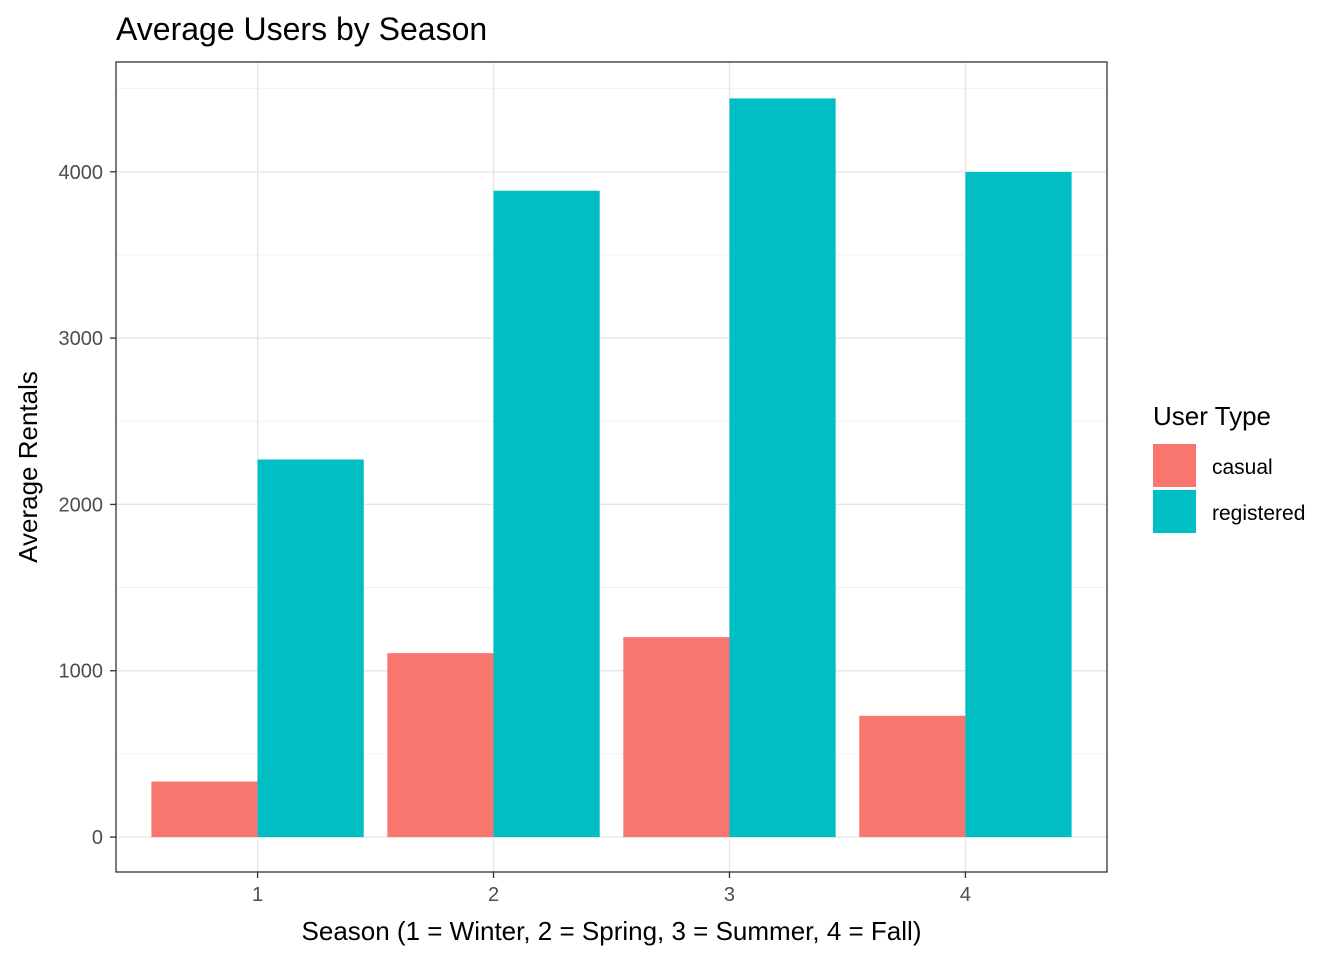  I want to click on y-tick-label: 2000, so click(81, 505).